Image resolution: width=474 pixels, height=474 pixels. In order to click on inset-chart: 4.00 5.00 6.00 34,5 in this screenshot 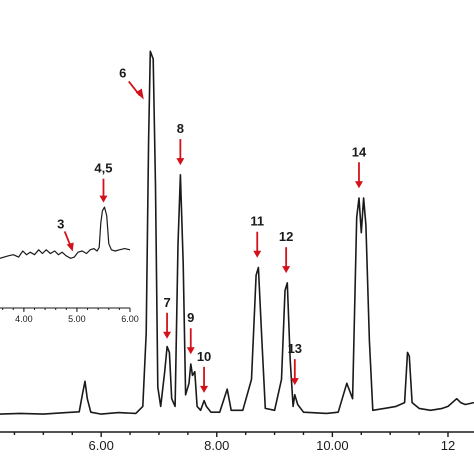, I will do `click(69, 242)`.